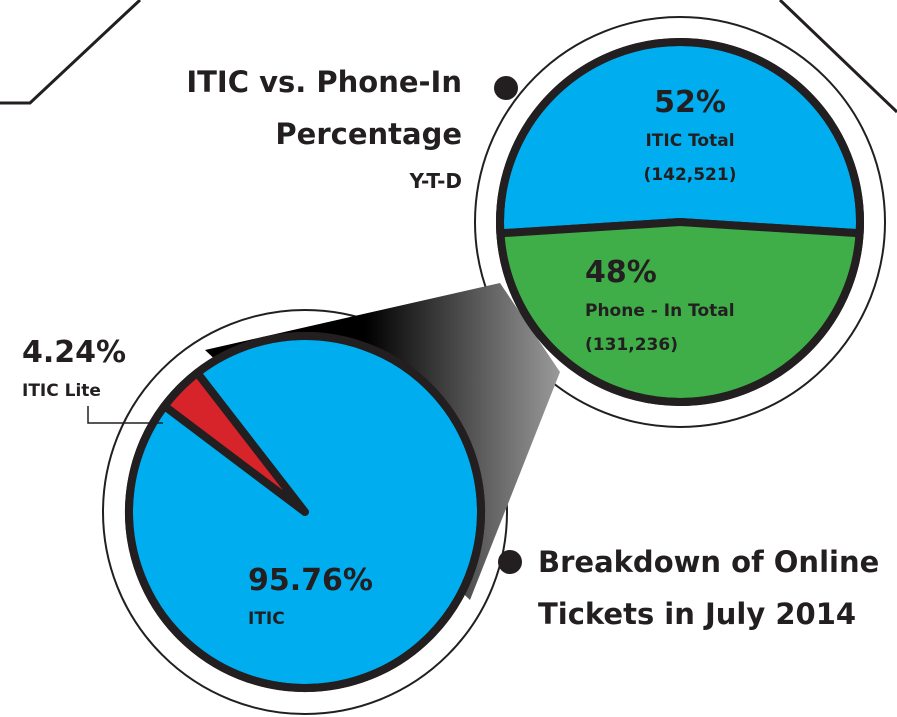 The height and width of the screenshot is (717, 897). Describe the element at coordinates (61, 391) in the screenshot. I see `category-label: ITIC Lite` at that location.